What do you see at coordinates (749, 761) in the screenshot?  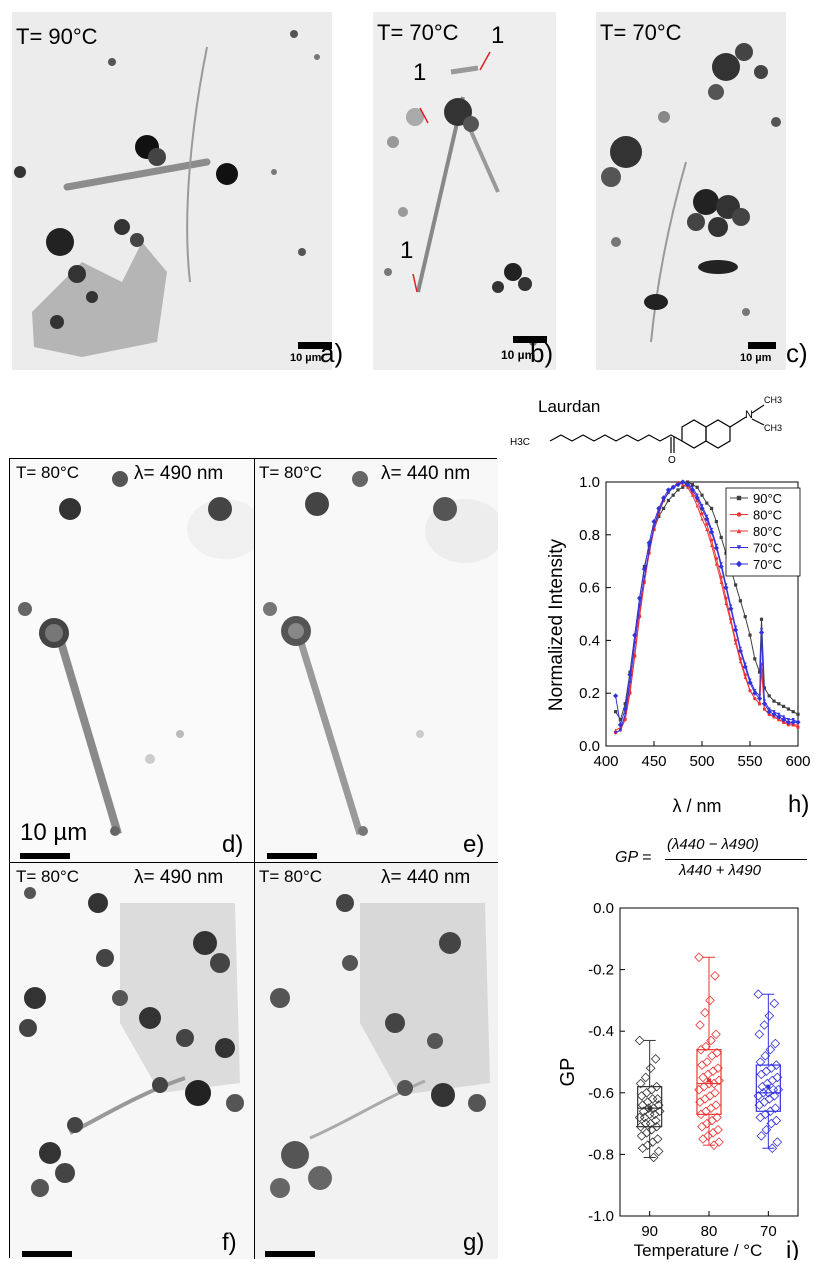 I see `x-tick-label: 550` at bounding box center [749, 761].